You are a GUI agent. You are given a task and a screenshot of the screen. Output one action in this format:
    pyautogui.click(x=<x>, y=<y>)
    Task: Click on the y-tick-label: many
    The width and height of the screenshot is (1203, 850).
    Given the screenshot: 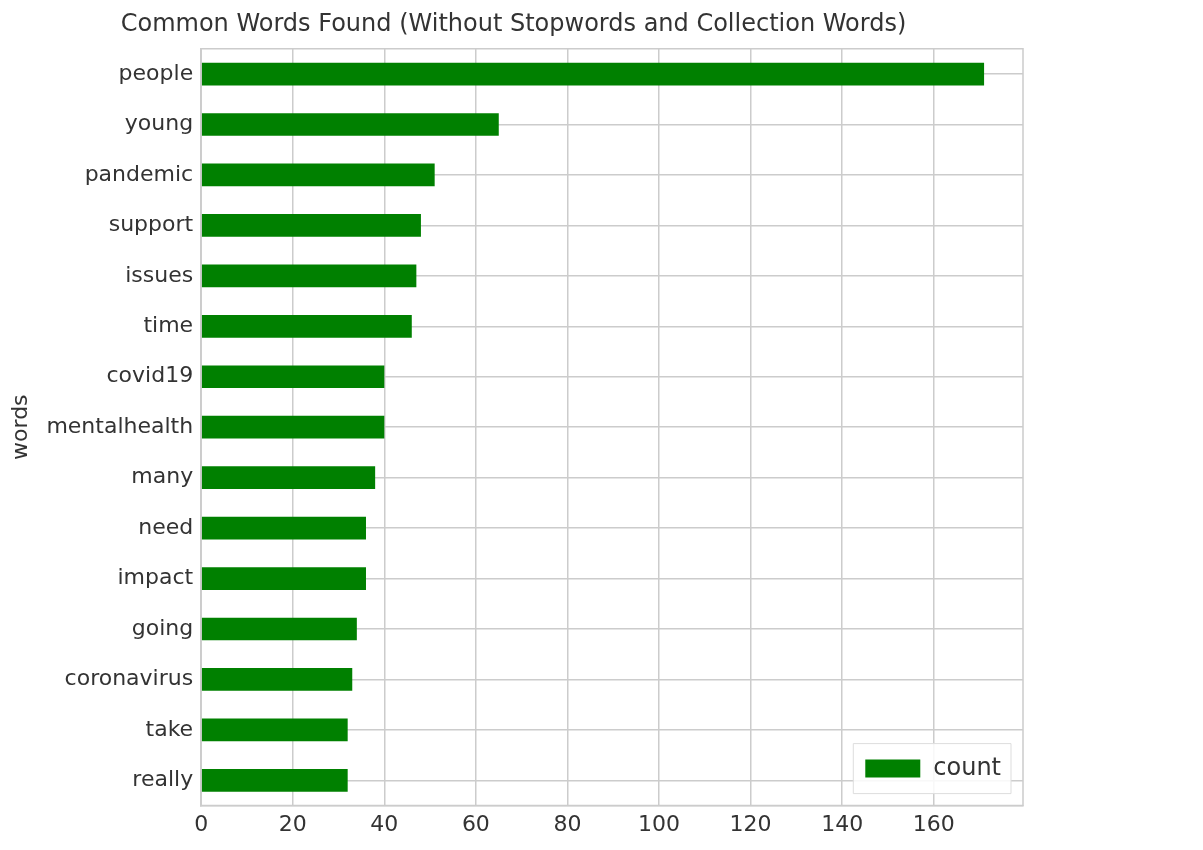 What is the action you would take?
    pyautogui.click(x=162, y=476)
    